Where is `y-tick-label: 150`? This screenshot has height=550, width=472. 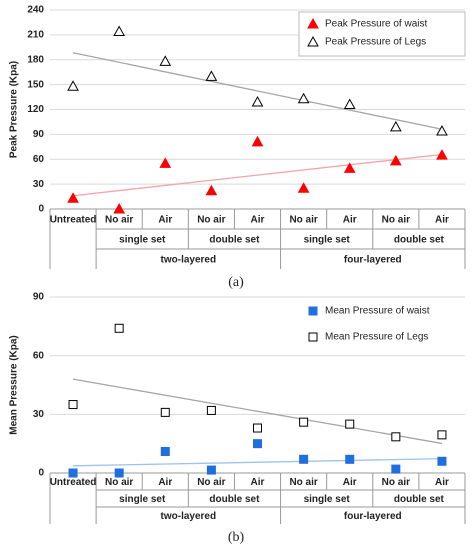 y-tick-label: 150 is located at coordinates (35, 84).